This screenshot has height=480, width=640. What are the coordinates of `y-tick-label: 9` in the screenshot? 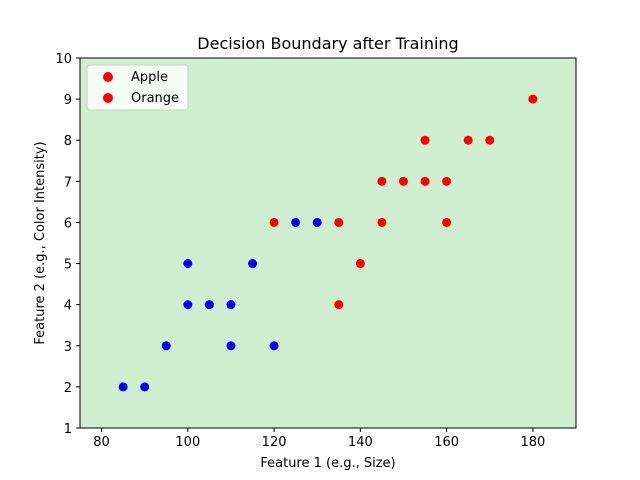 It's located at (68, 100).